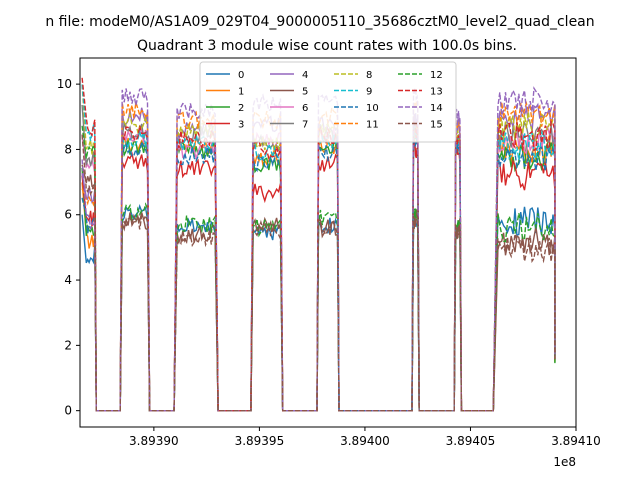 Image resolution: width=640 pixels, height=480 pixels. Describe the element at coordinates (436, 92) in the screenshot. I see `legend-label: 13` at that location.